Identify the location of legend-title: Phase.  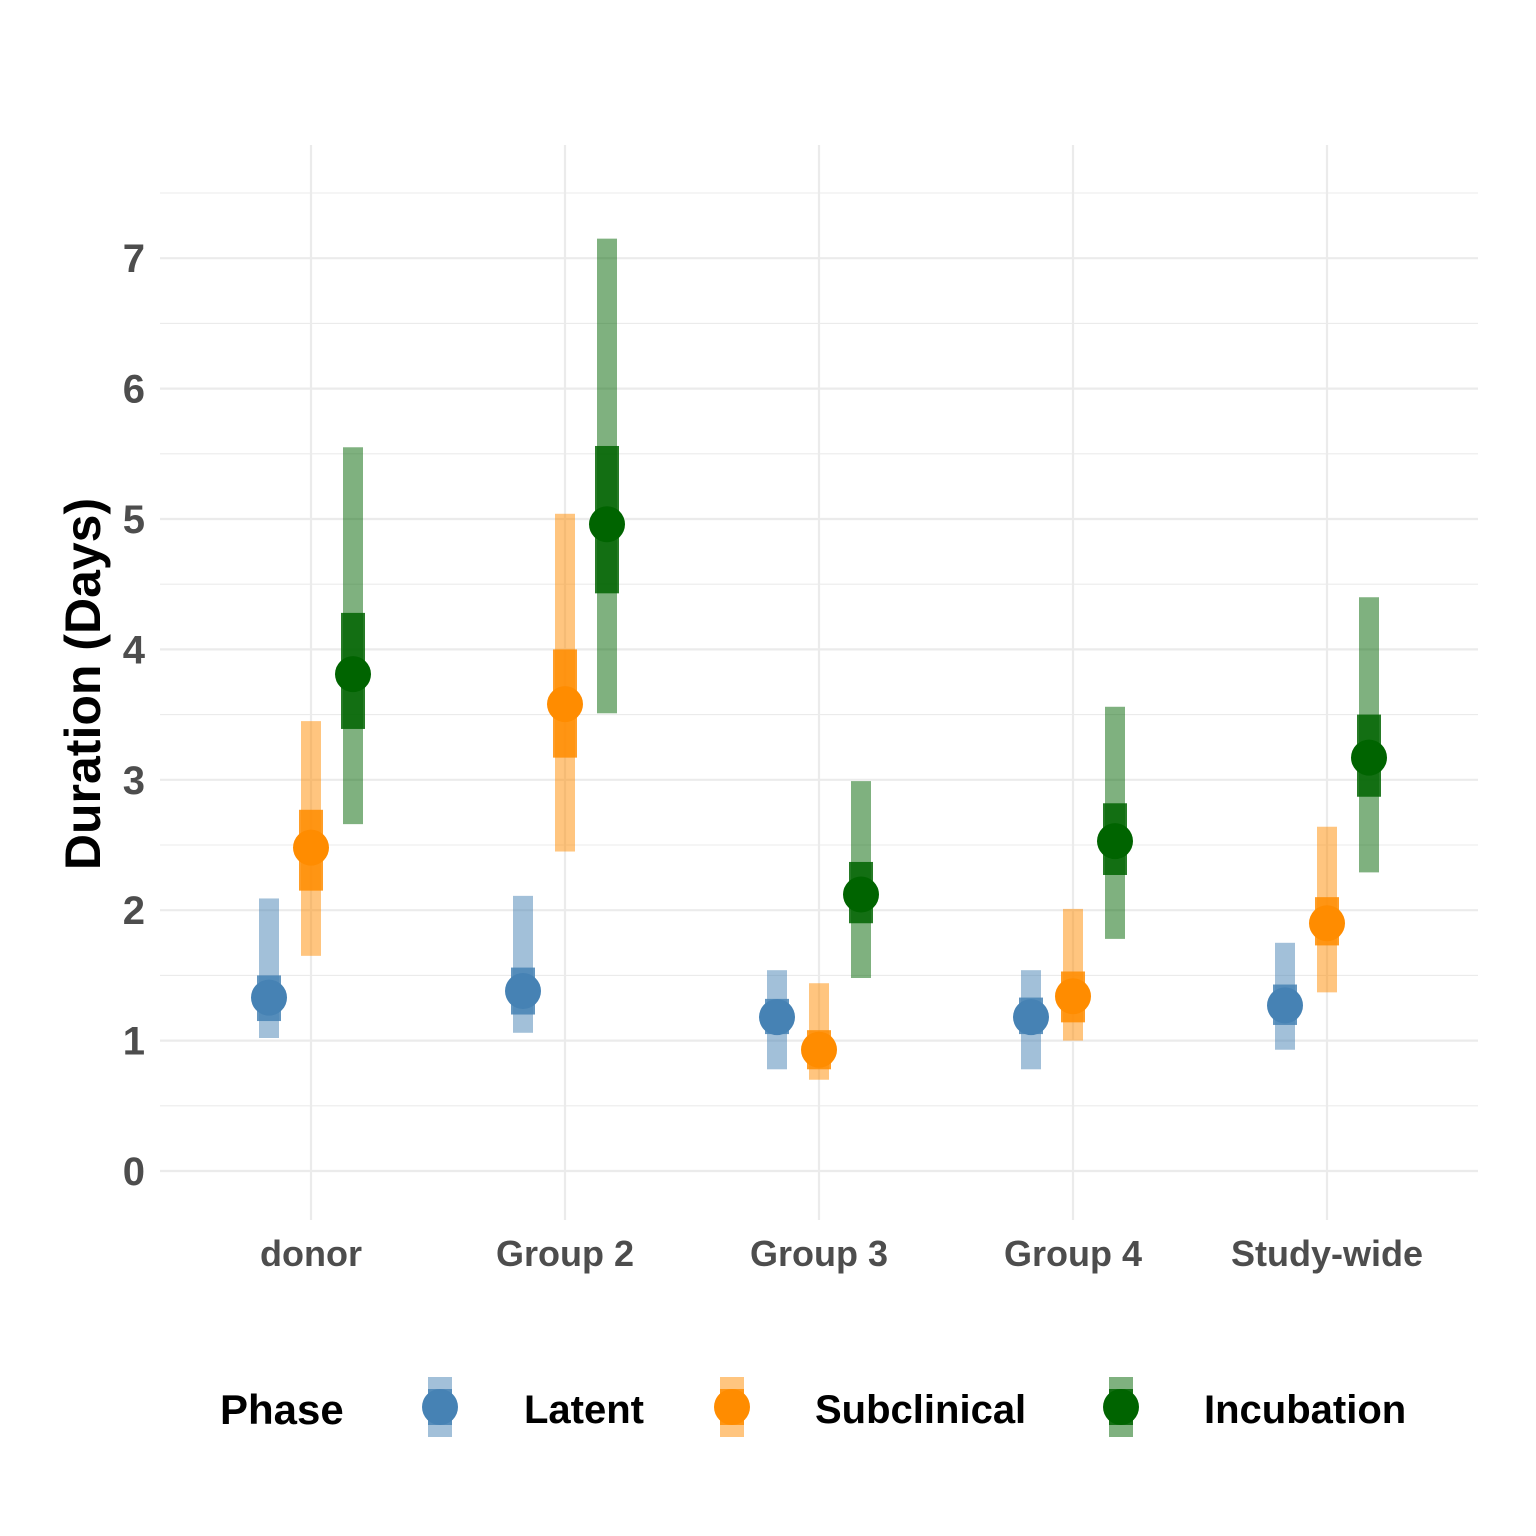
(282, 1409).